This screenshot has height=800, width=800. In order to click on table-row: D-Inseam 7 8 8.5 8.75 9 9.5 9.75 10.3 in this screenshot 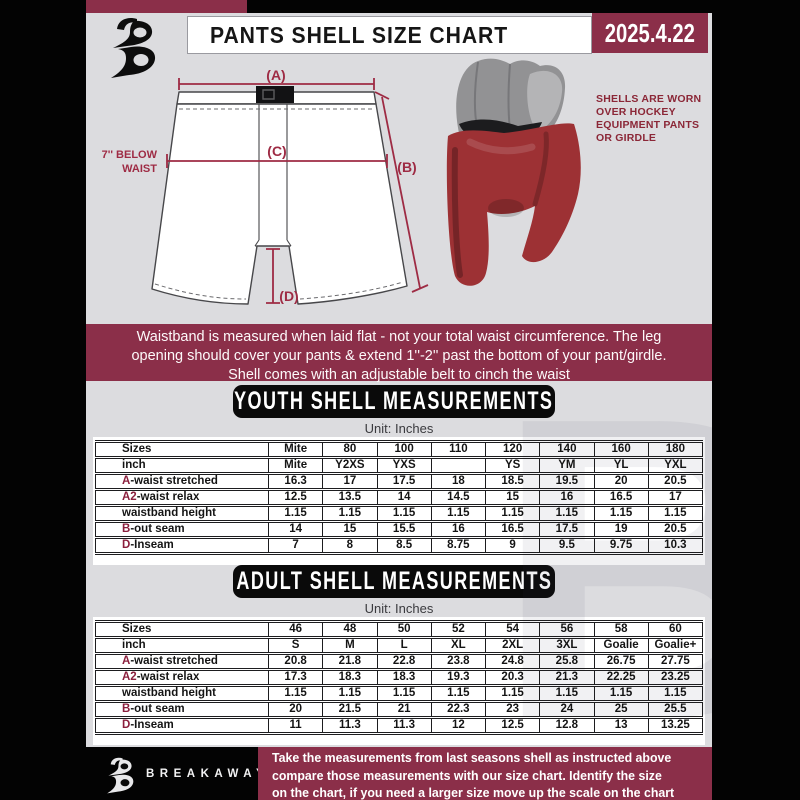, I will do `click(399, 545)`.